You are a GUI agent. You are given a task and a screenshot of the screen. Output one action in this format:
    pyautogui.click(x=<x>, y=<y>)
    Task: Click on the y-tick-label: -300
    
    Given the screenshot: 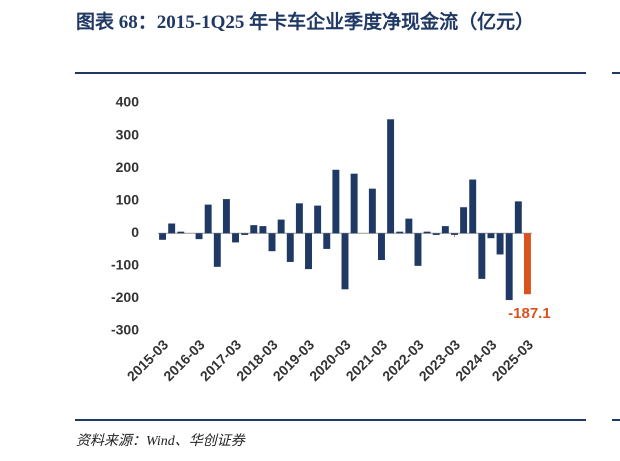 What is the action you would take?
    pyautogui.click(x=125, y=330)
    